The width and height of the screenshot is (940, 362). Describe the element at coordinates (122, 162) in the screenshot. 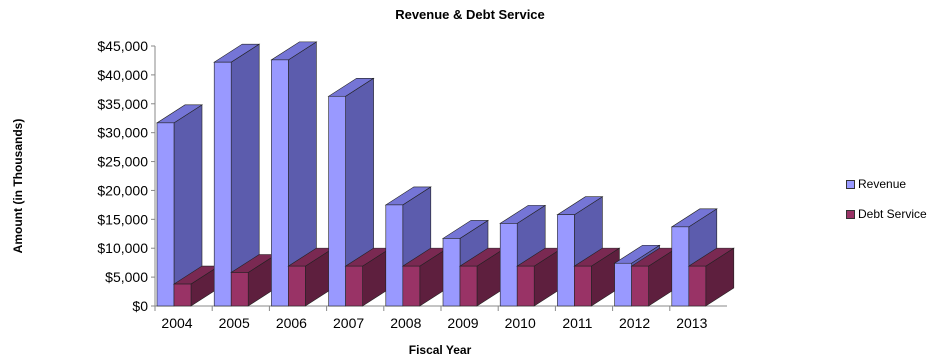

I see `y-tick-label: $25,000` at that location.